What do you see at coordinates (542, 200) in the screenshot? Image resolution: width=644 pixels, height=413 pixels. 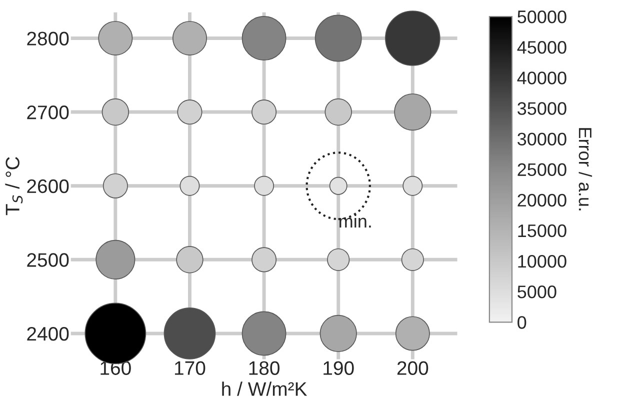 I see `color-bar-label: 20000` at bounding box center [542, 200].